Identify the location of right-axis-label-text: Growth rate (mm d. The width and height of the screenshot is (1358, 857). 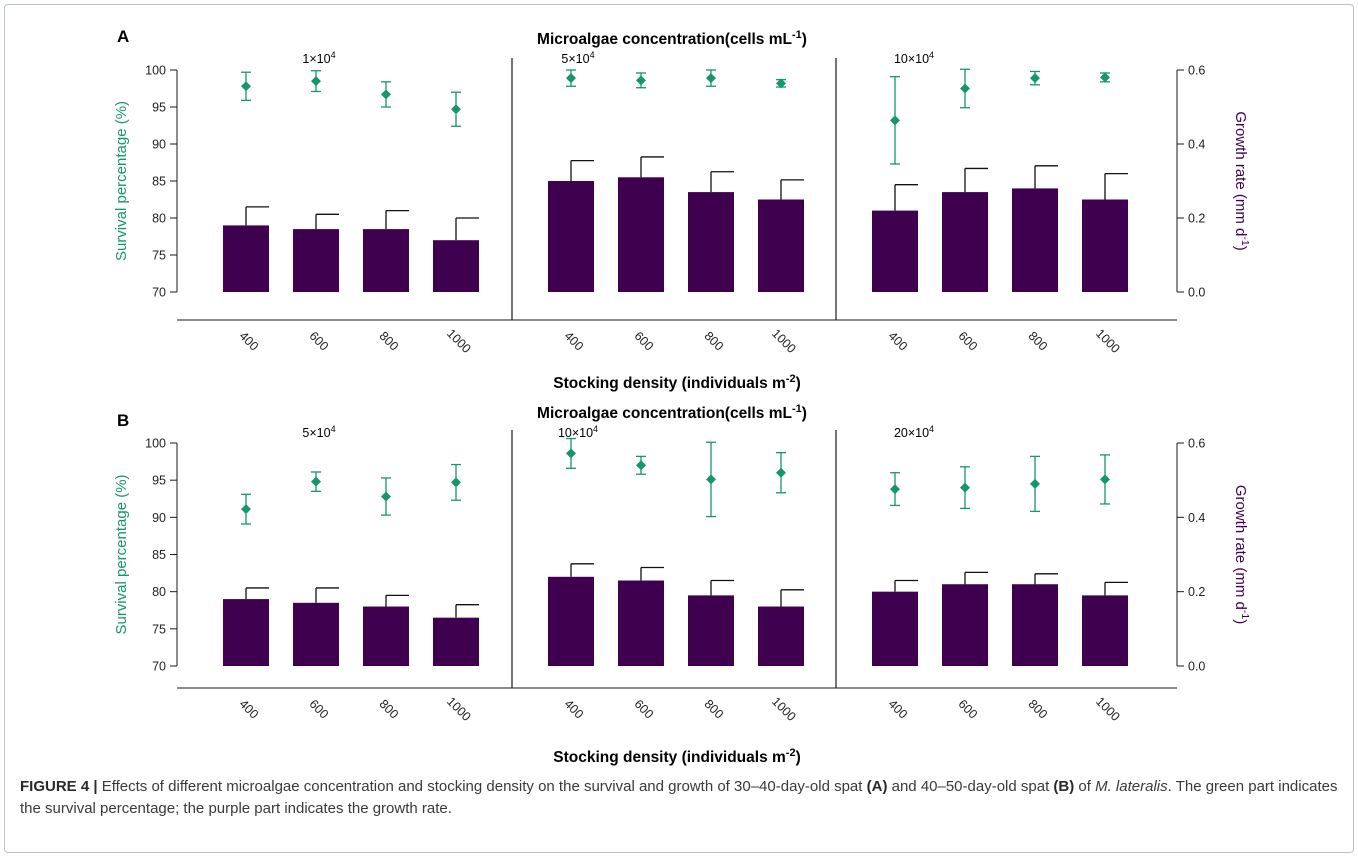
(1240, 173).